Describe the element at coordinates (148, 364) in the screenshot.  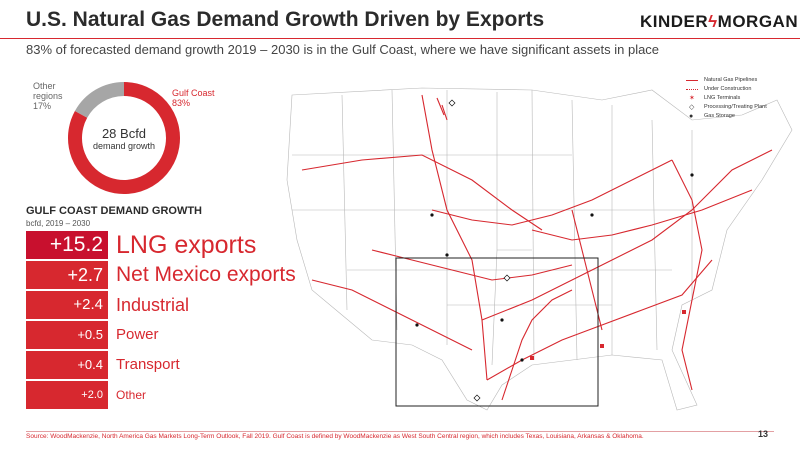
I see `growth-label: Transport` at that location.